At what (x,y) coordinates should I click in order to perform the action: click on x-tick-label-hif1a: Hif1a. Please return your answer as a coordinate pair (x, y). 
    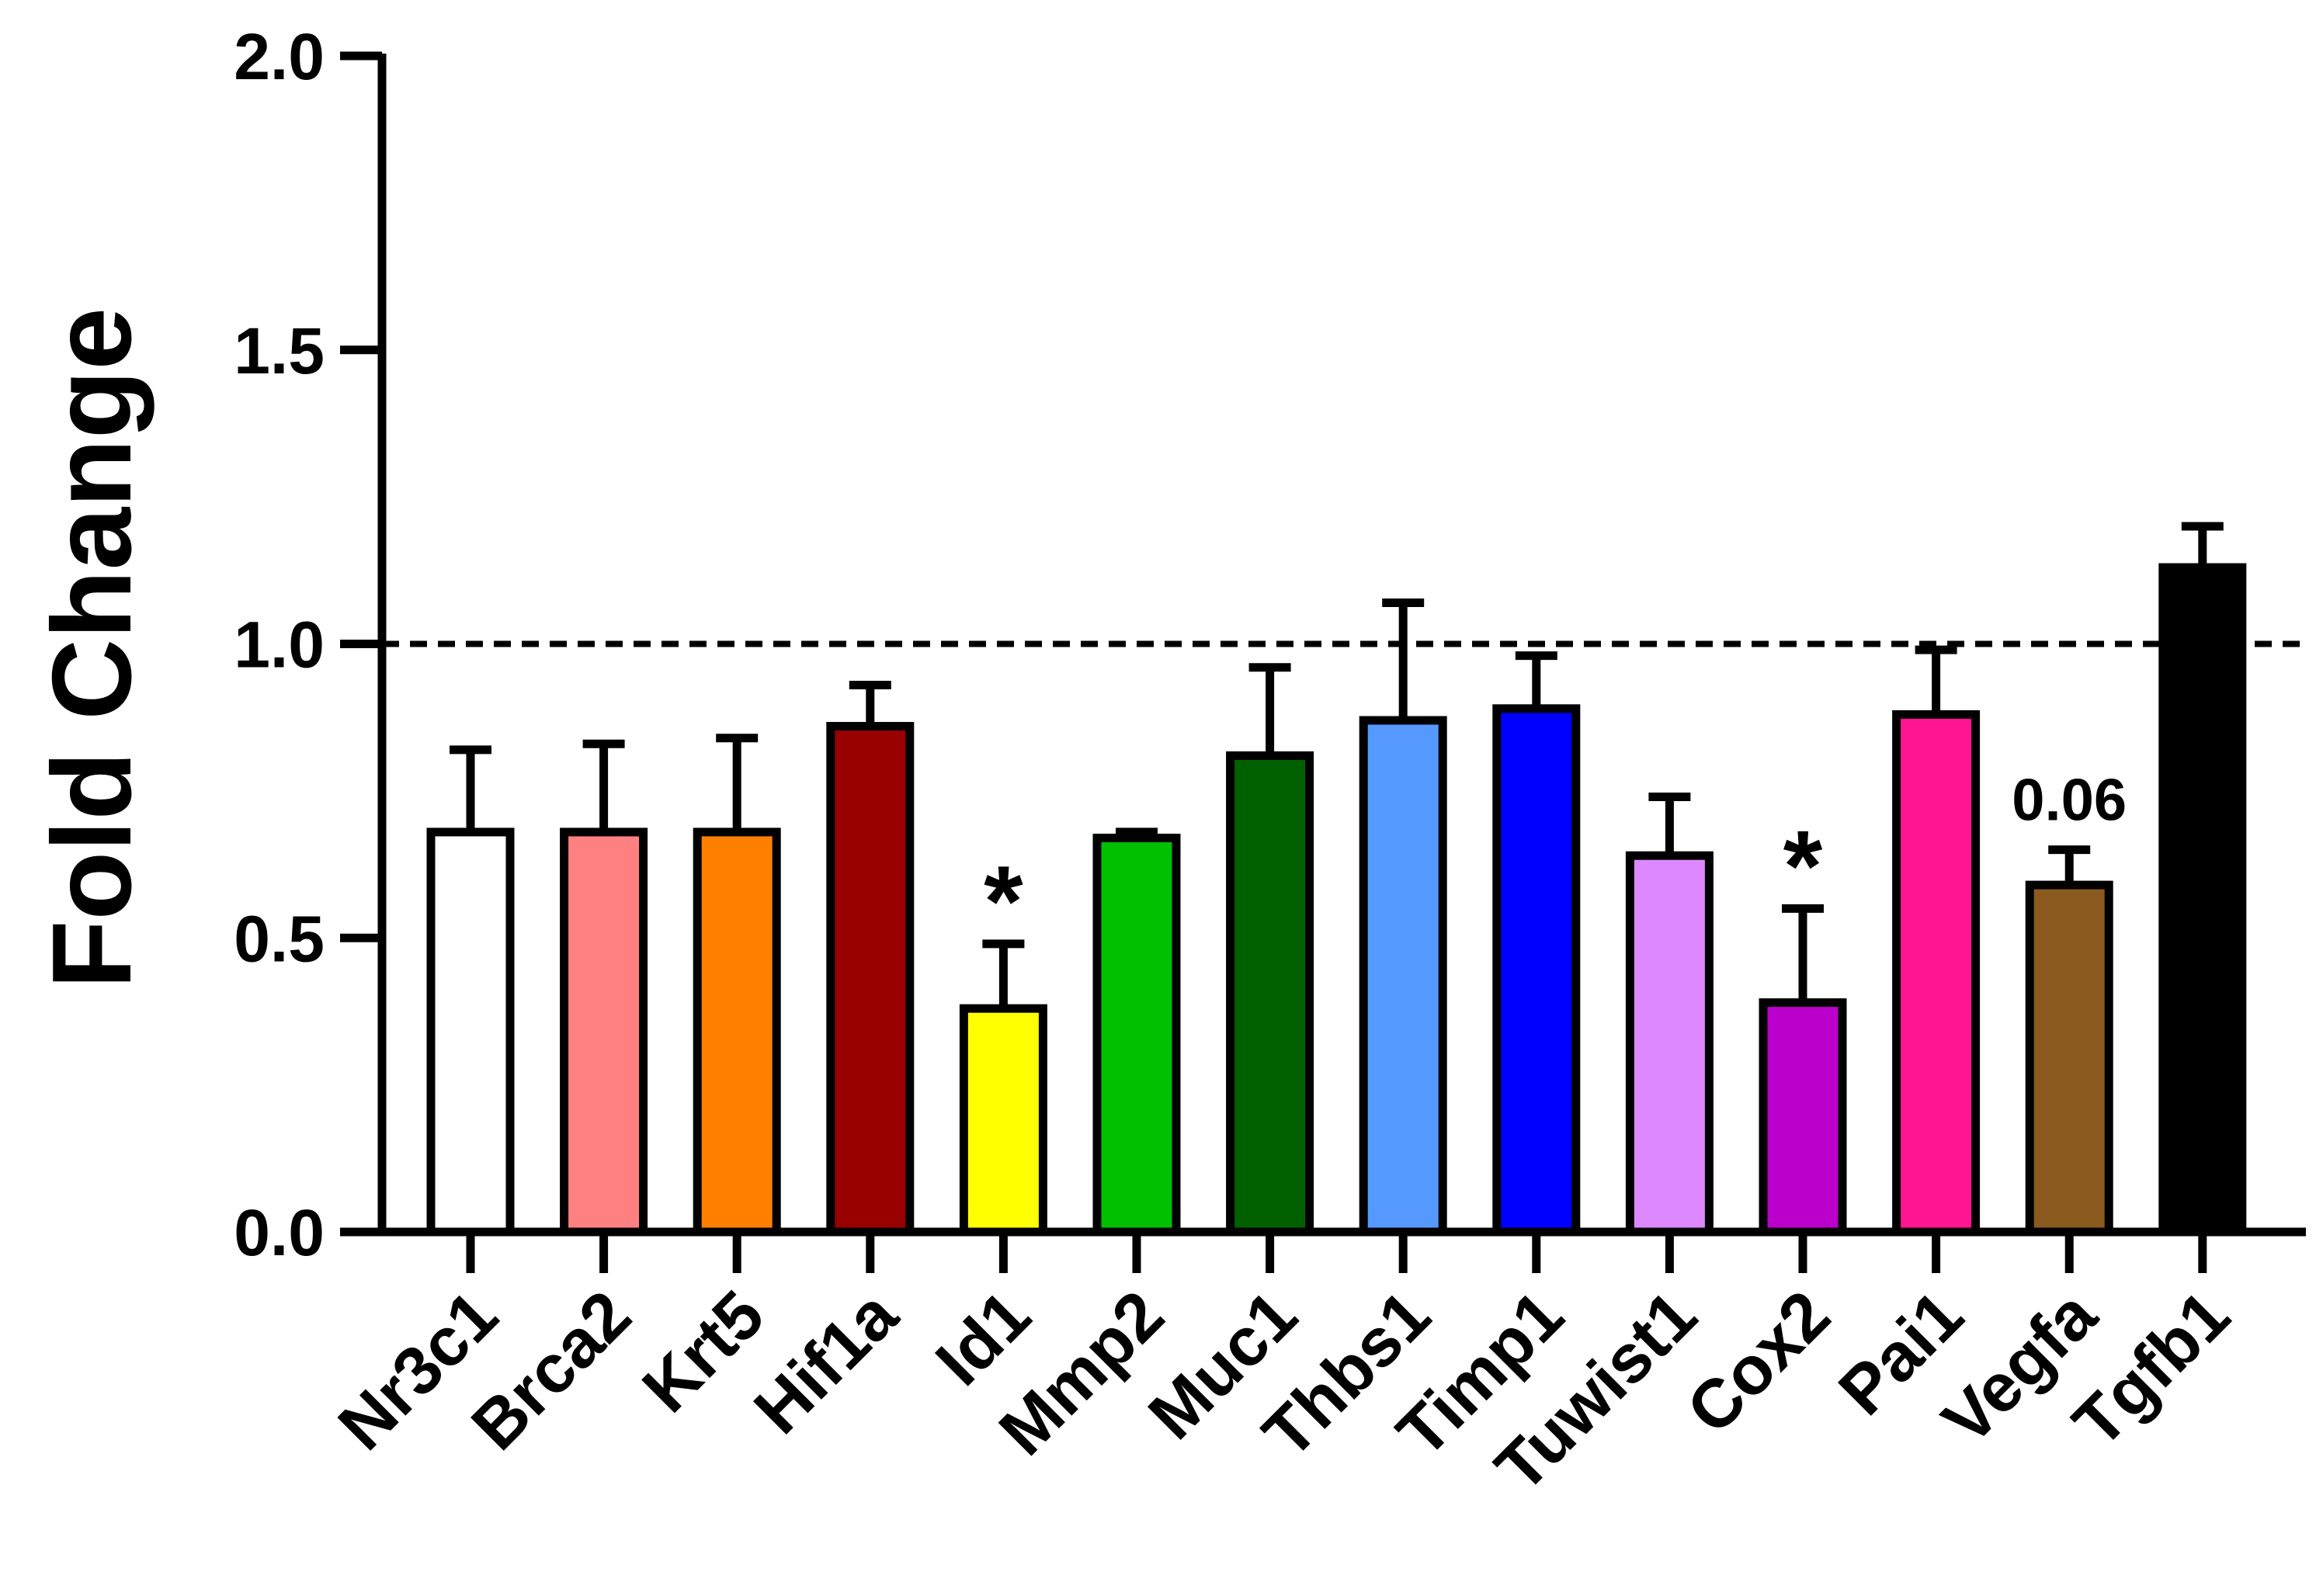
    Looking at the image, I should click on (825, 1362).